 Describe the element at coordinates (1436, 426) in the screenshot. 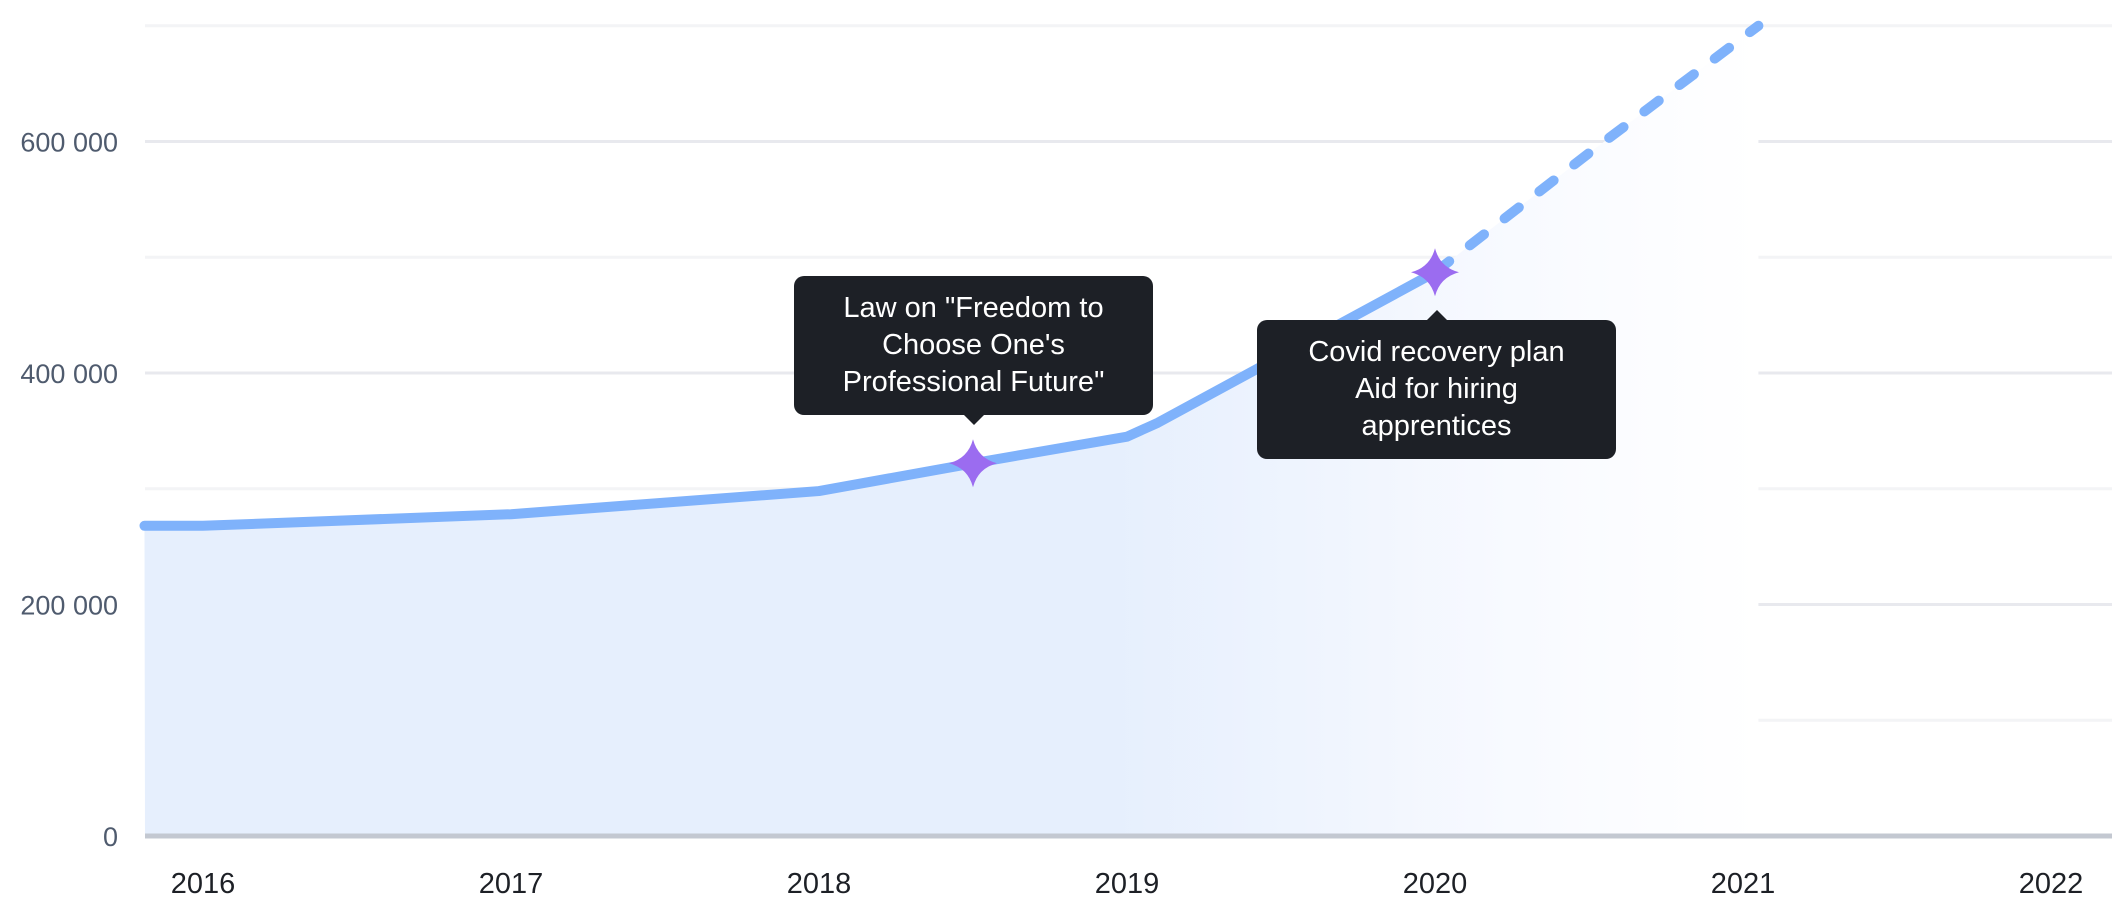

I see `tooltip-line: apprentices` at that location.